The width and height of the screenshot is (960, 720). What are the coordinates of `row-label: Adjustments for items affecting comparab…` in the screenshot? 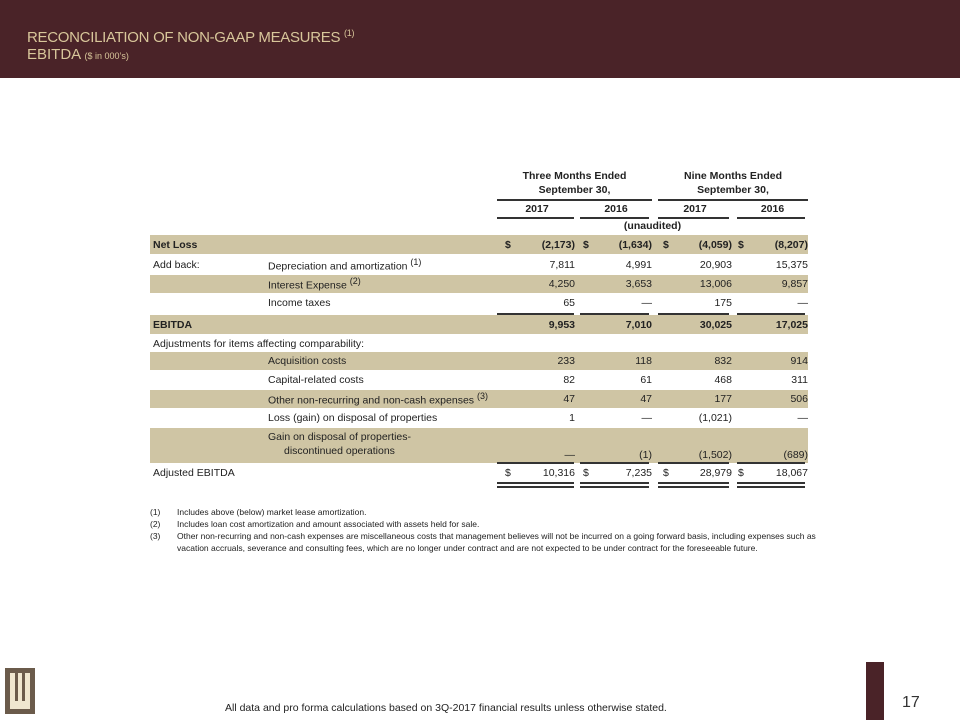 It's located at (259, 343).